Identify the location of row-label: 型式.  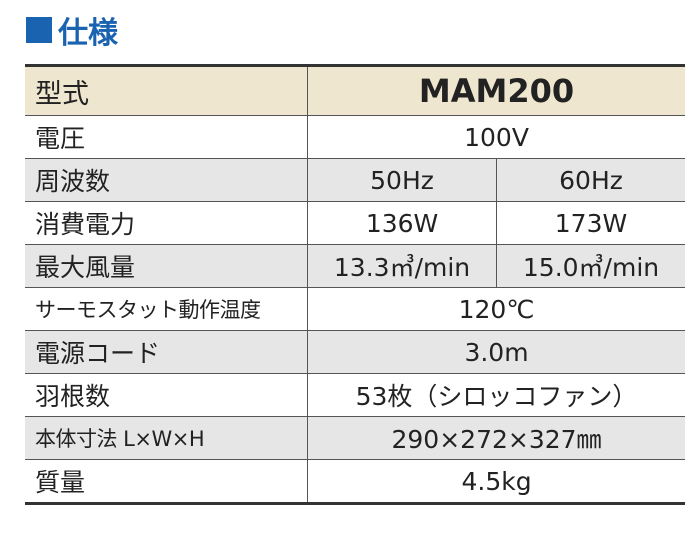
(167, 90).